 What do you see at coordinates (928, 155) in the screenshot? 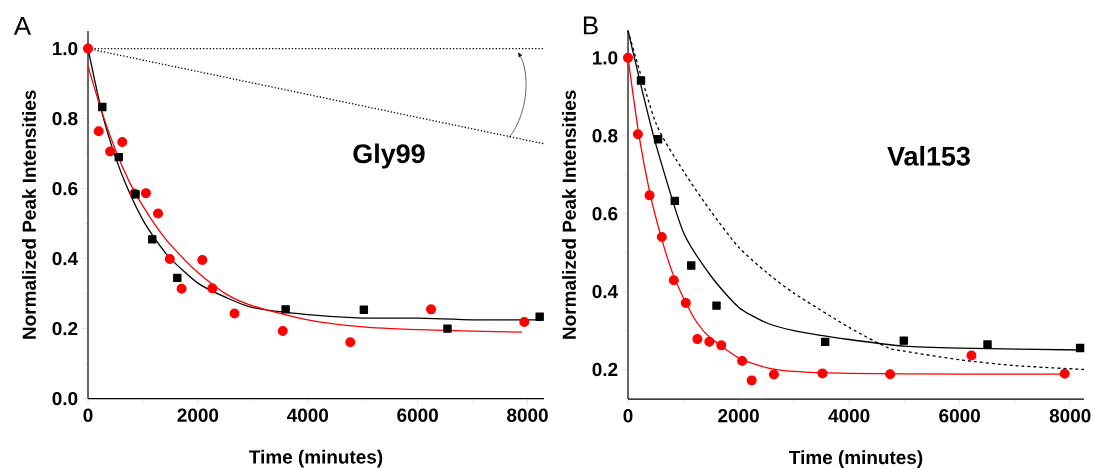
I see `annotation: Val153` at bounding box center [928, 155].